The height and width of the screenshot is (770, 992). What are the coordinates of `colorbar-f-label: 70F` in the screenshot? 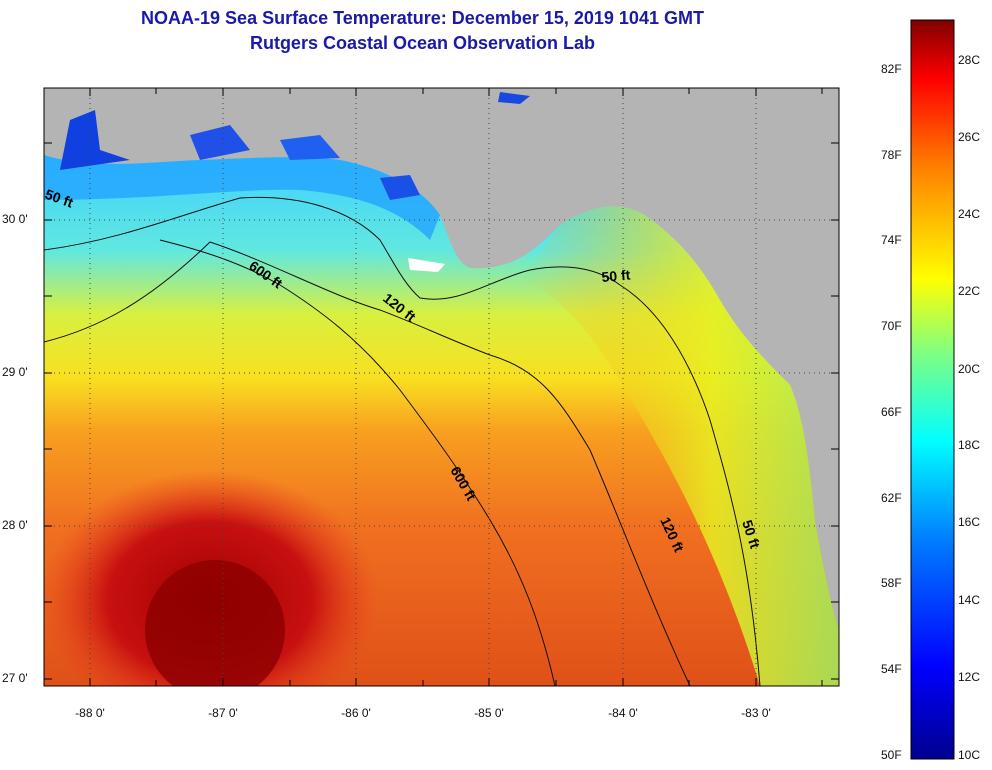 It's located at (891, 326).